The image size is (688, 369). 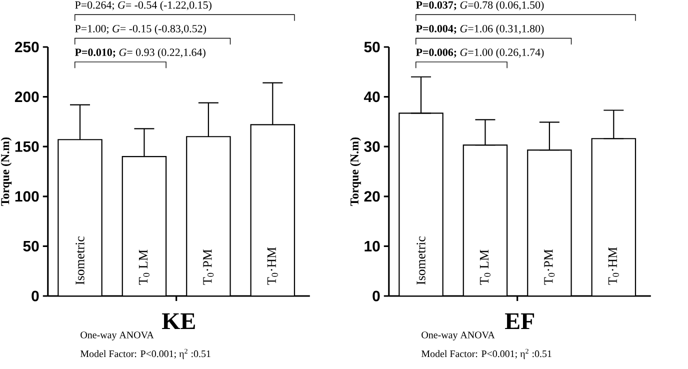 What do you see at coordinates (480, 6) in the screenshot?
I see `text: P=0.037; G=0.78 (0.06,1.50)` at bounding box center [480, 6].